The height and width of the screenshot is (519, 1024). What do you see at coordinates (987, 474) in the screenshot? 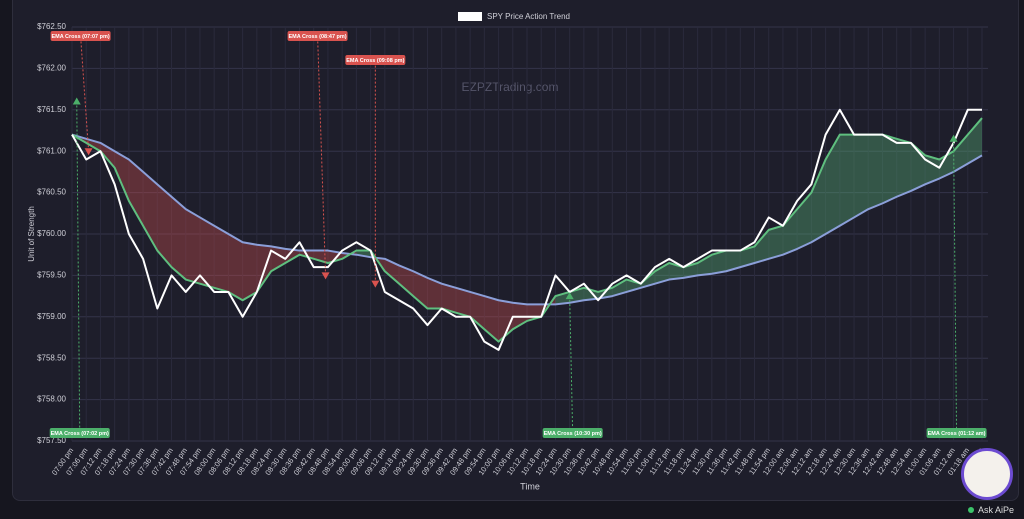
I see `assistant-avatar` at bounding box center [987, 474].